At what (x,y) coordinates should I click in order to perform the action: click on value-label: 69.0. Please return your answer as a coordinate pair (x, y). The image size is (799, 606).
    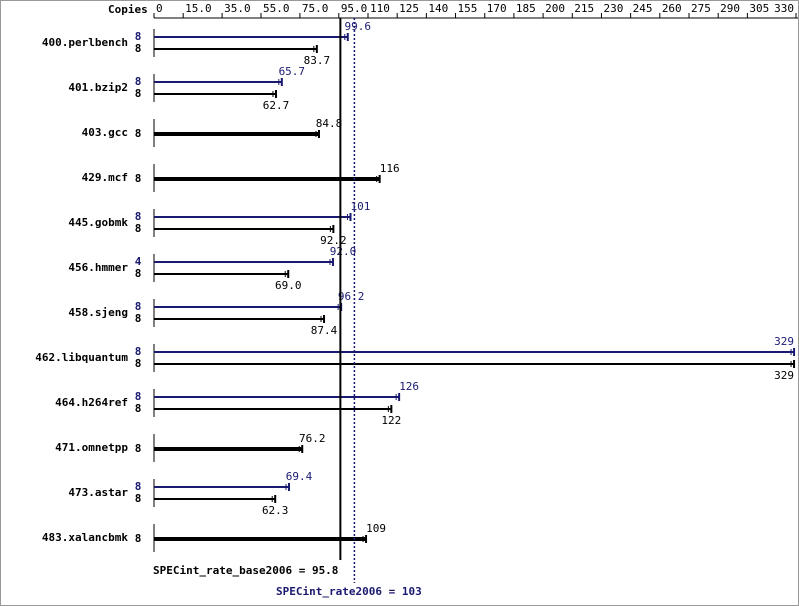
    Looking at the image, I should click on (288, 285).